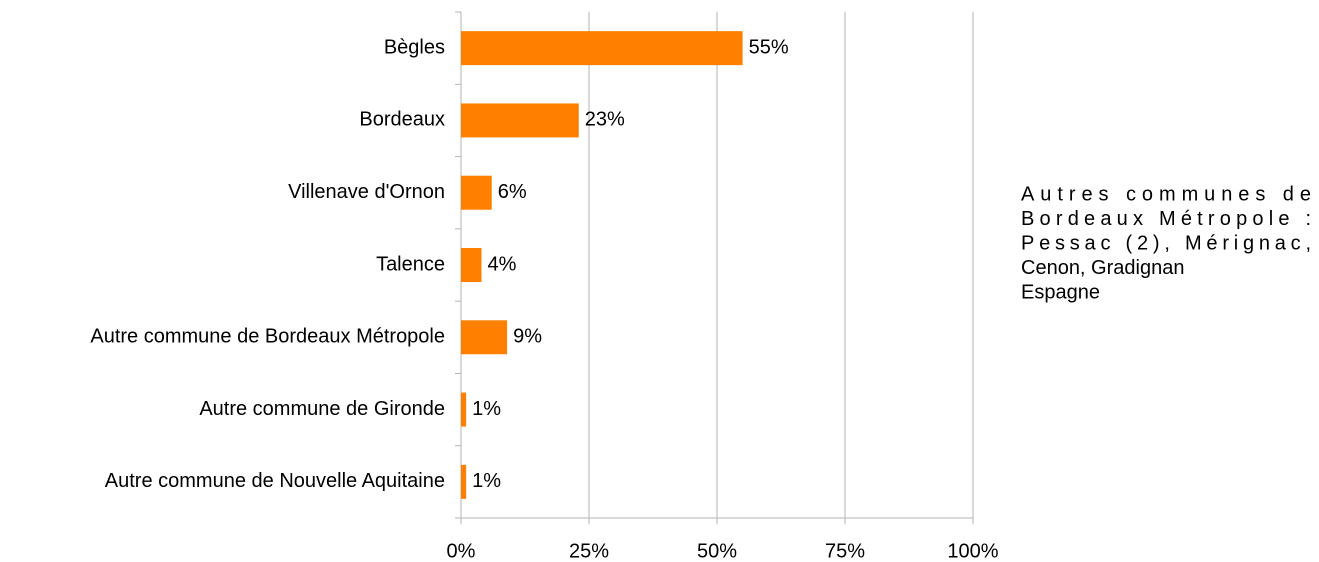  I want to click on value-label: 55%, so click(769, 47).